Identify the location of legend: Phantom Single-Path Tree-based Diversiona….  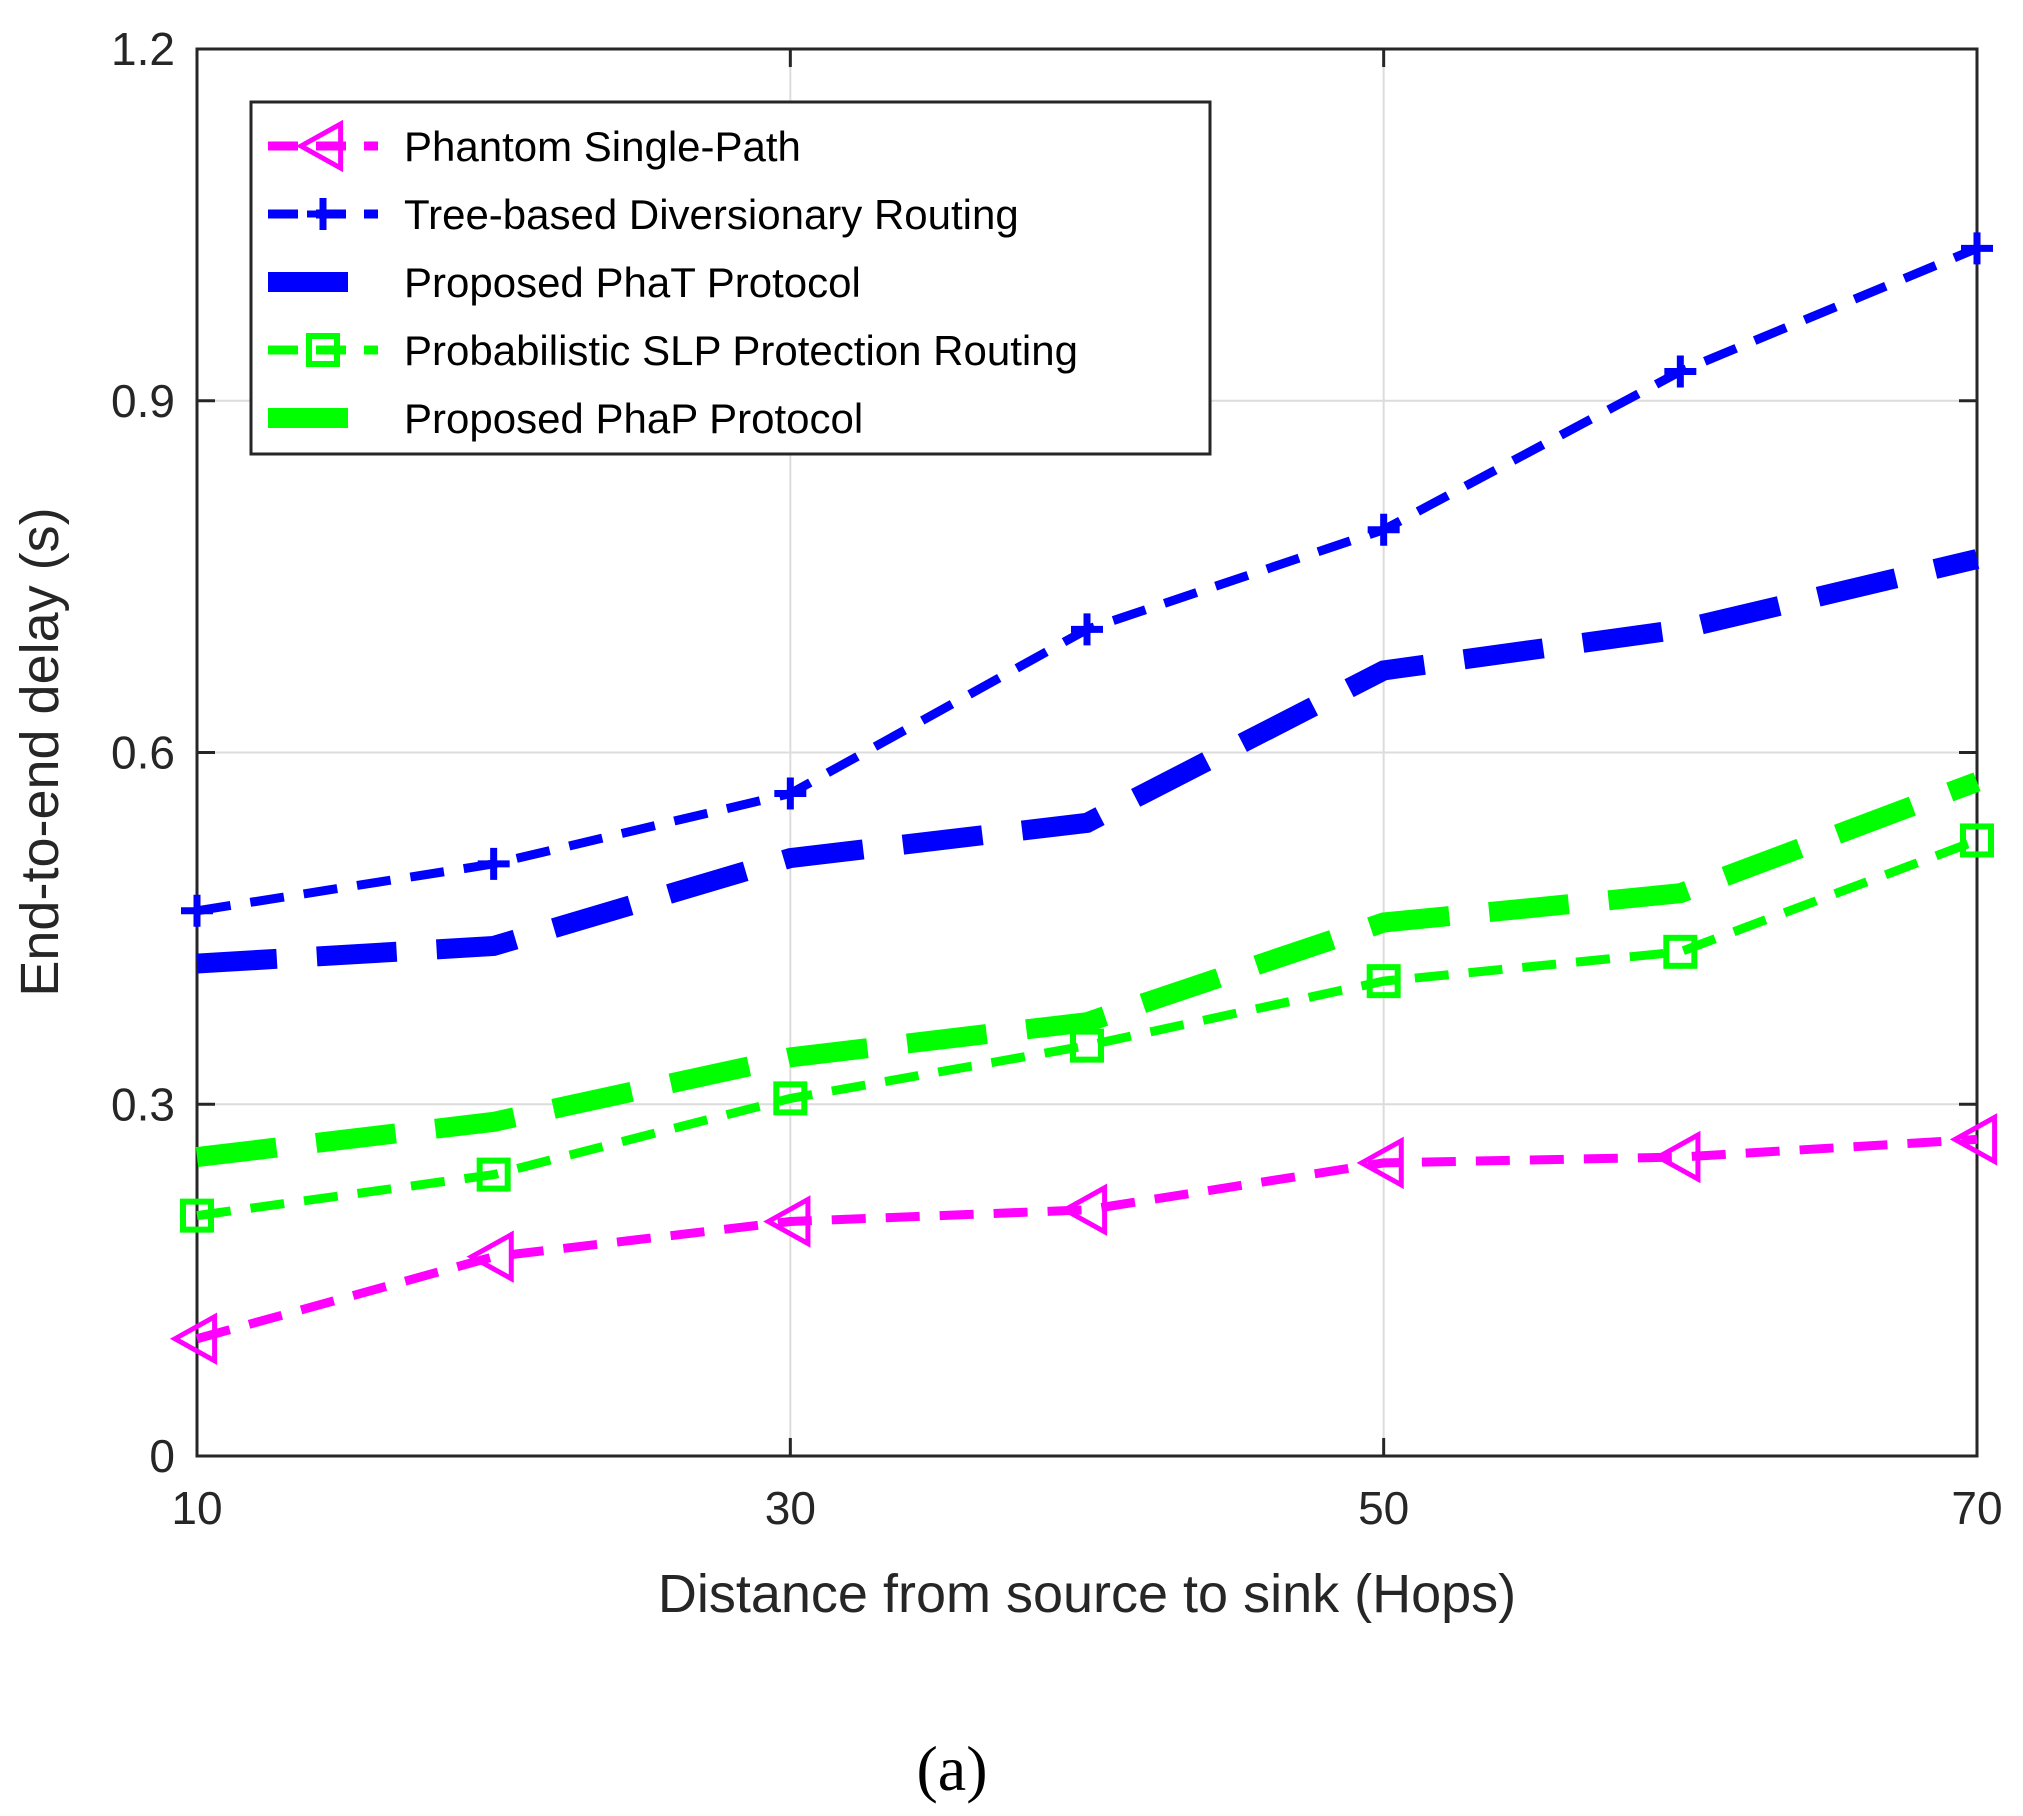
(730, 278).